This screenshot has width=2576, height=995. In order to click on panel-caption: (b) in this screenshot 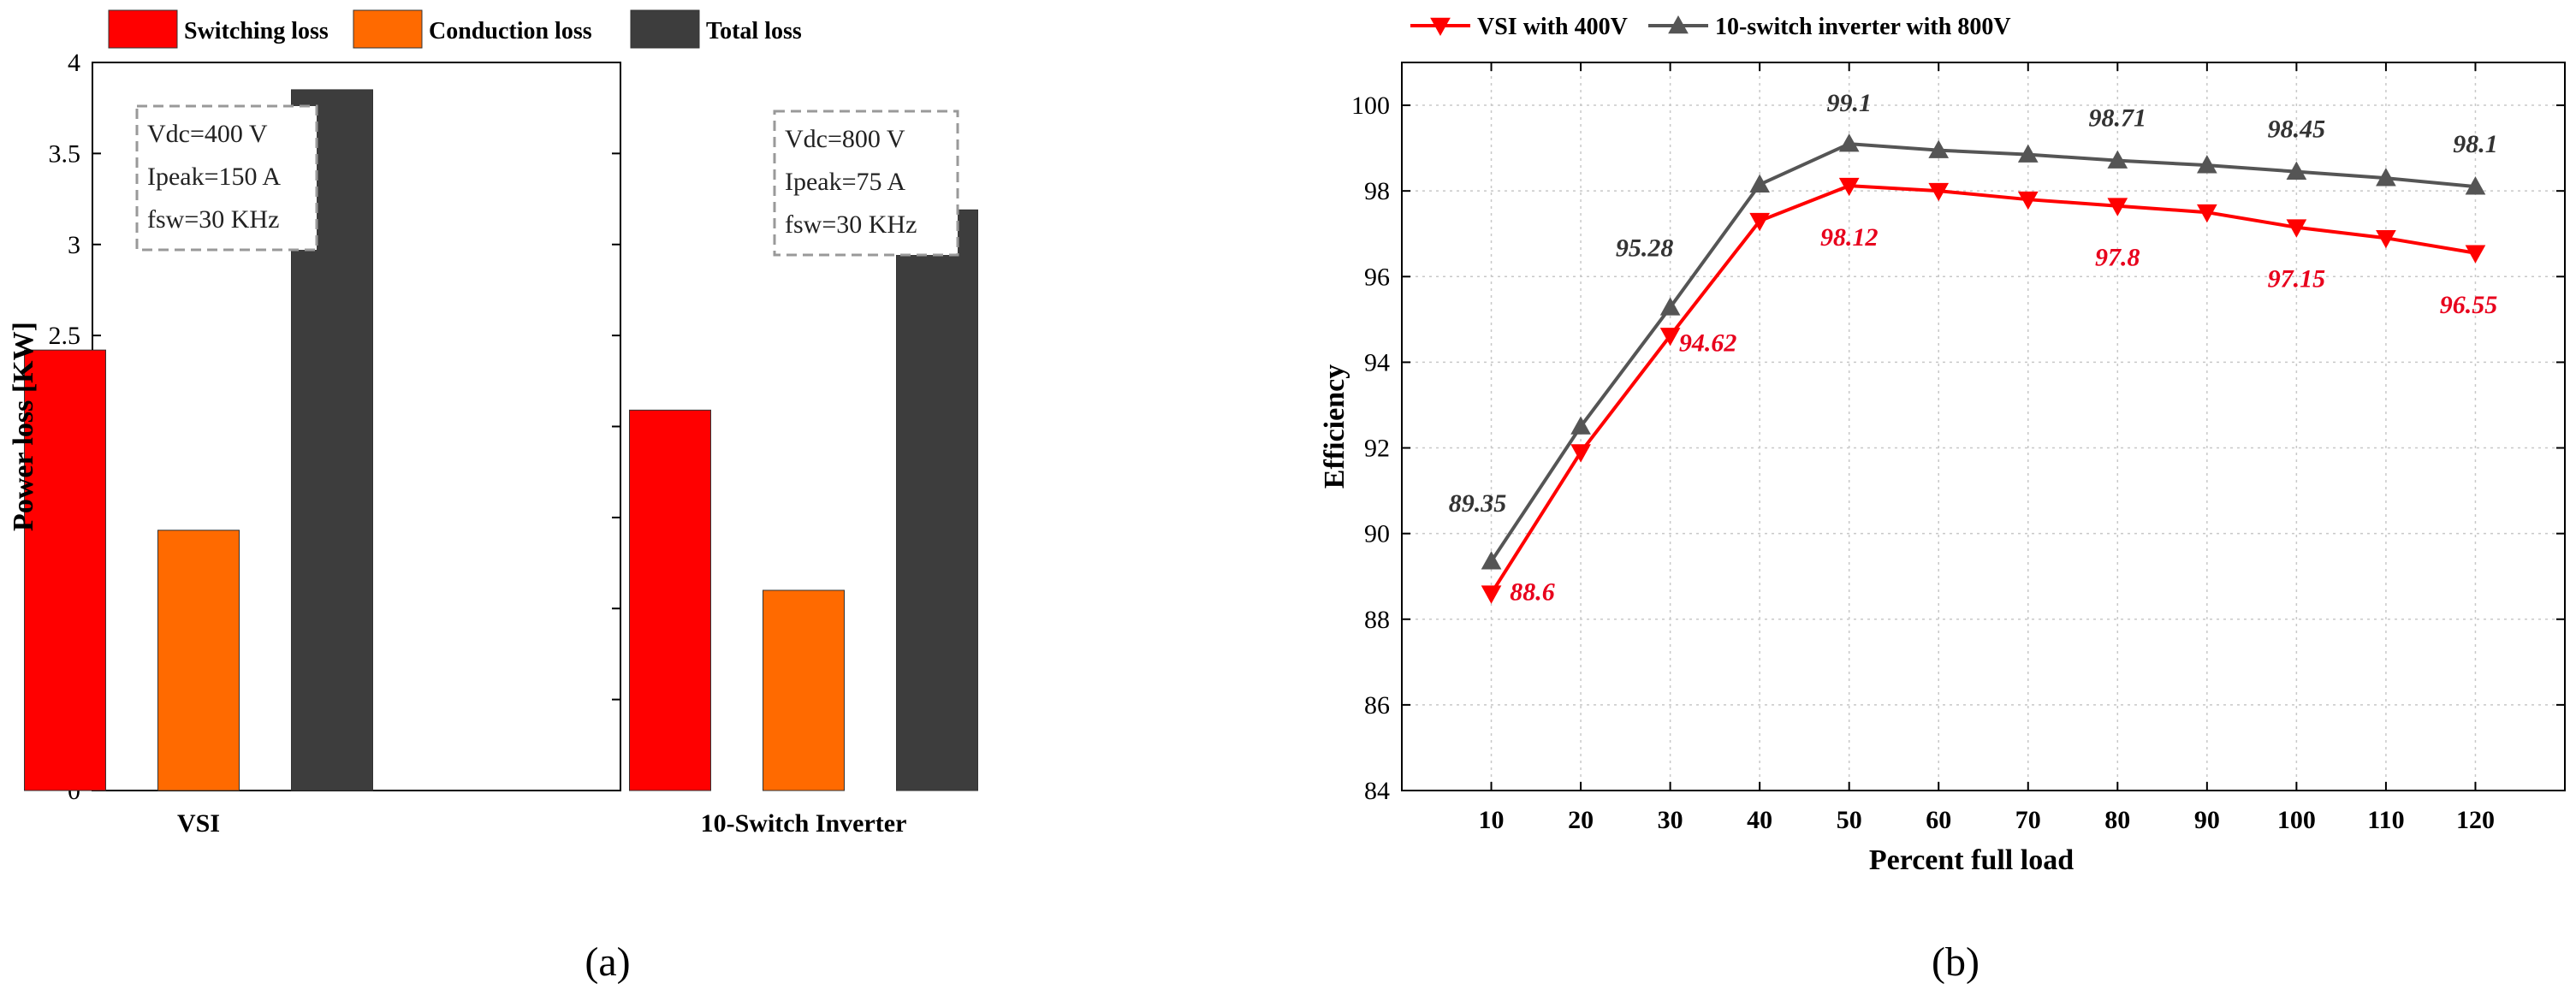, I will do `click(1955, 962)`.